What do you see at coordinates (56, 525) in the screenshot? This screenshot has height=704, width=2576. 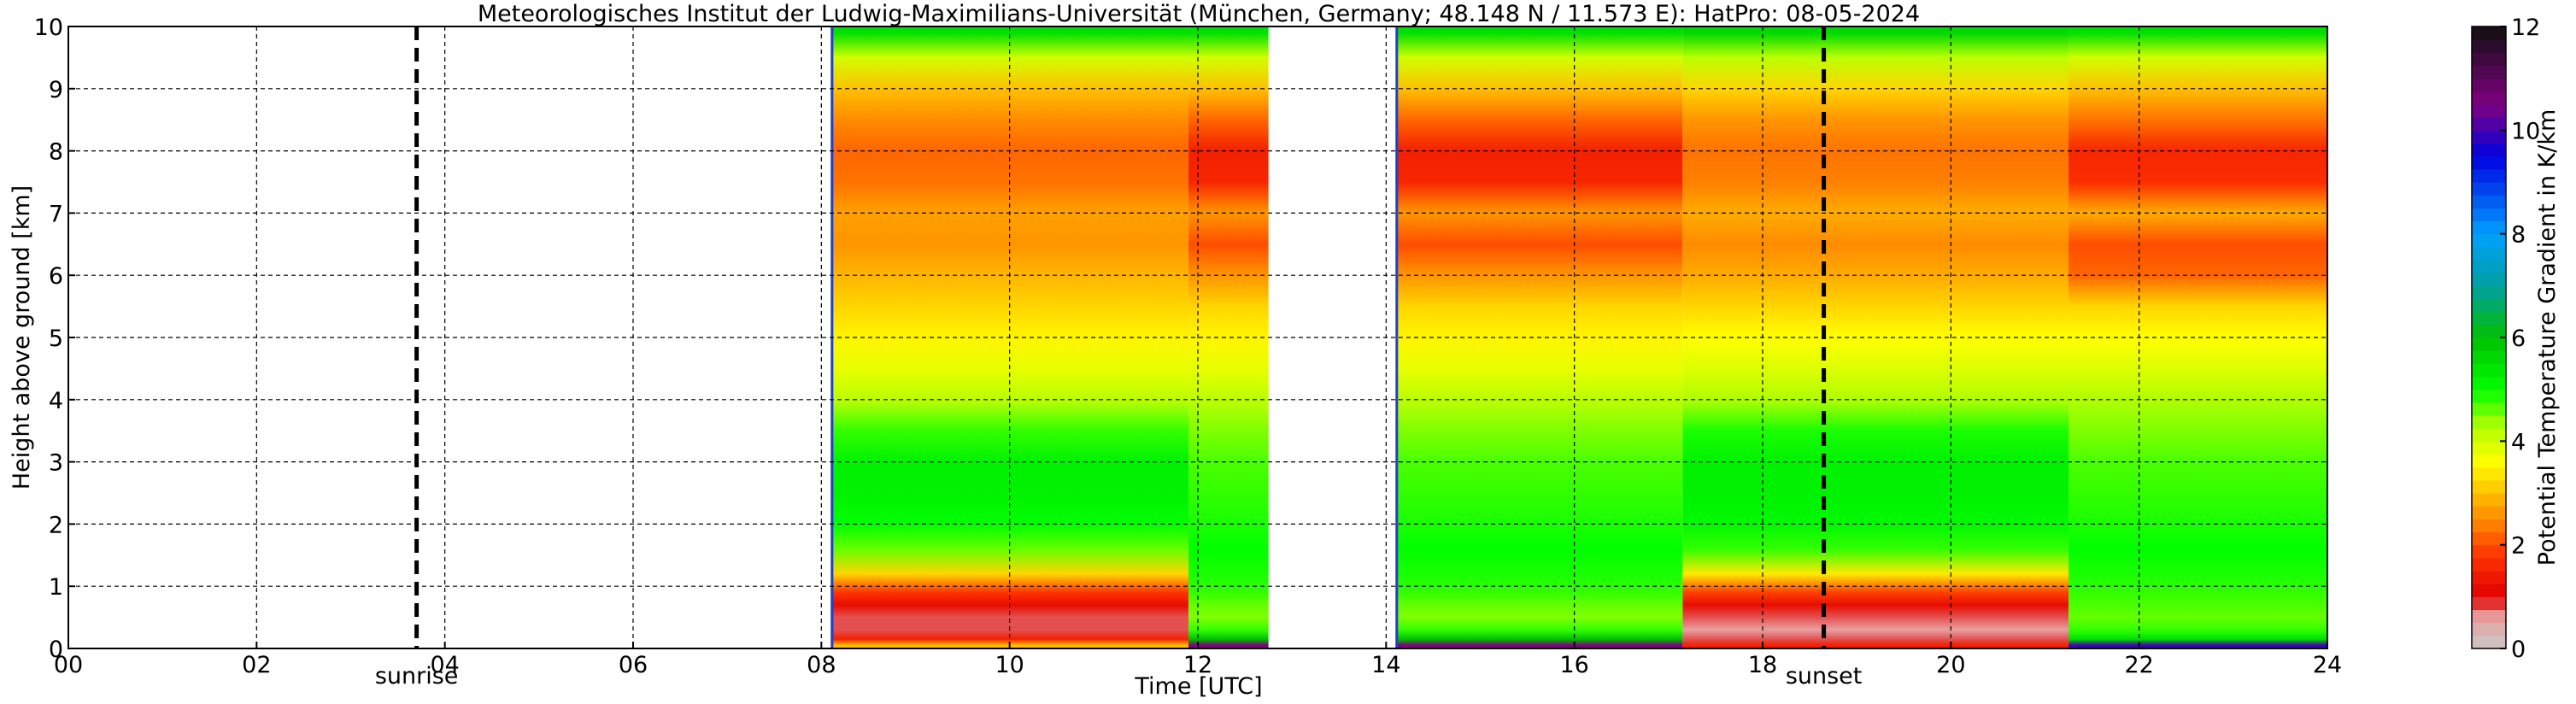 I see `y-tick-label: 2` at bounding box center [56, 525].